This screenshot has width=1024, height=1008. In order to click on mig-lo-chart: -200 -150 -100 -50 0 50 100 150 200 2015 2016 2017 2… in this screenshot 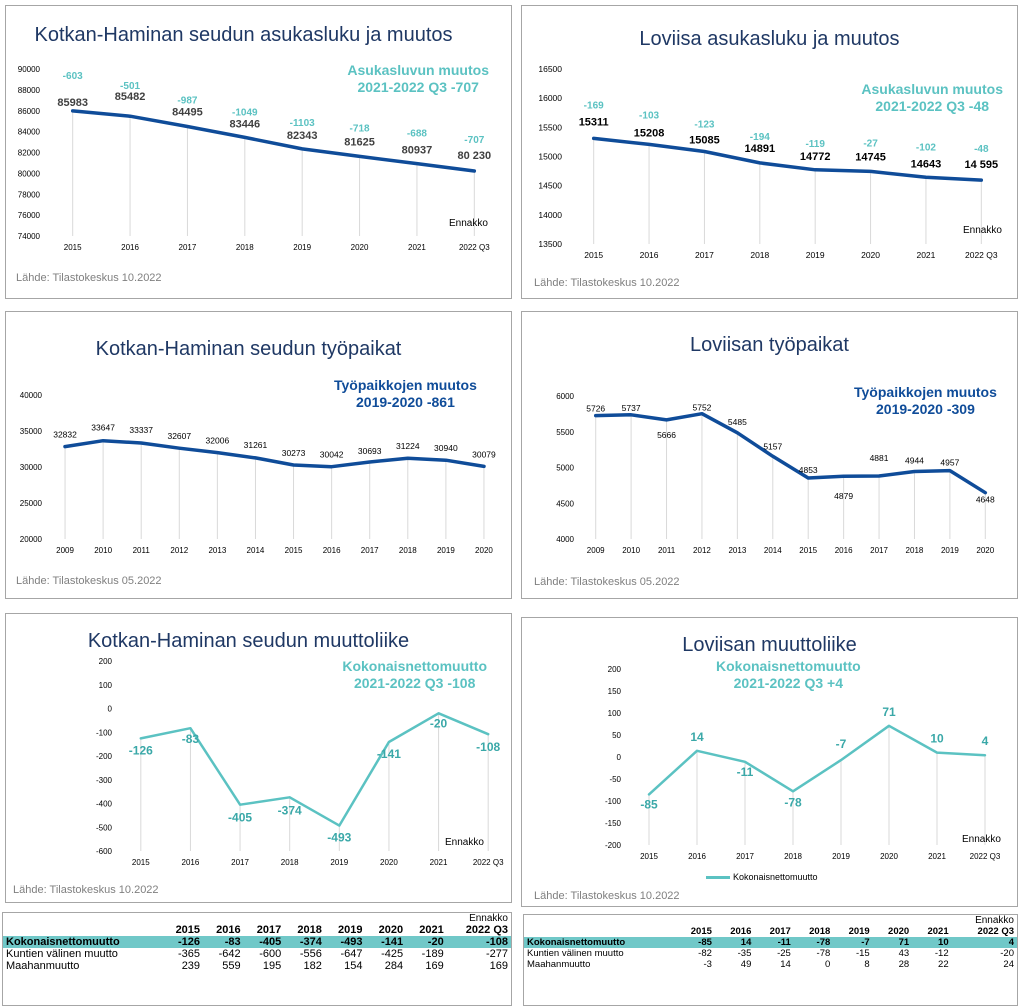, I will do `click(803, 763)`.